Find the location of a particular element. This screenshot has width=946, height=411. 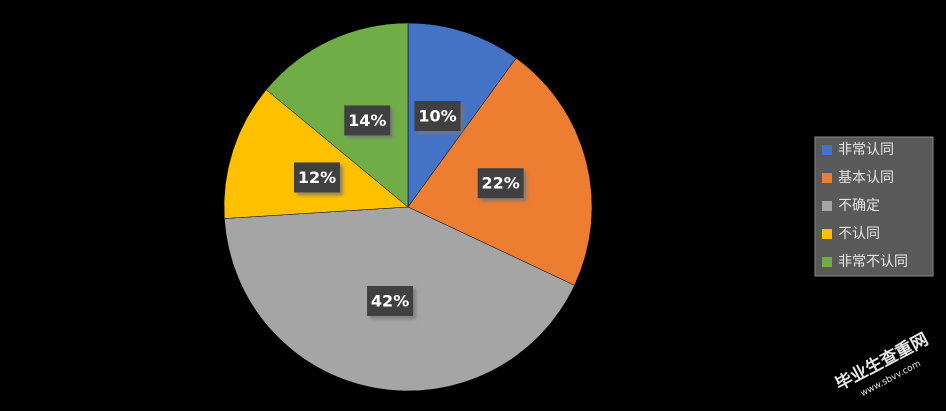

data-label: 10% is located at coordinates (437, 116).